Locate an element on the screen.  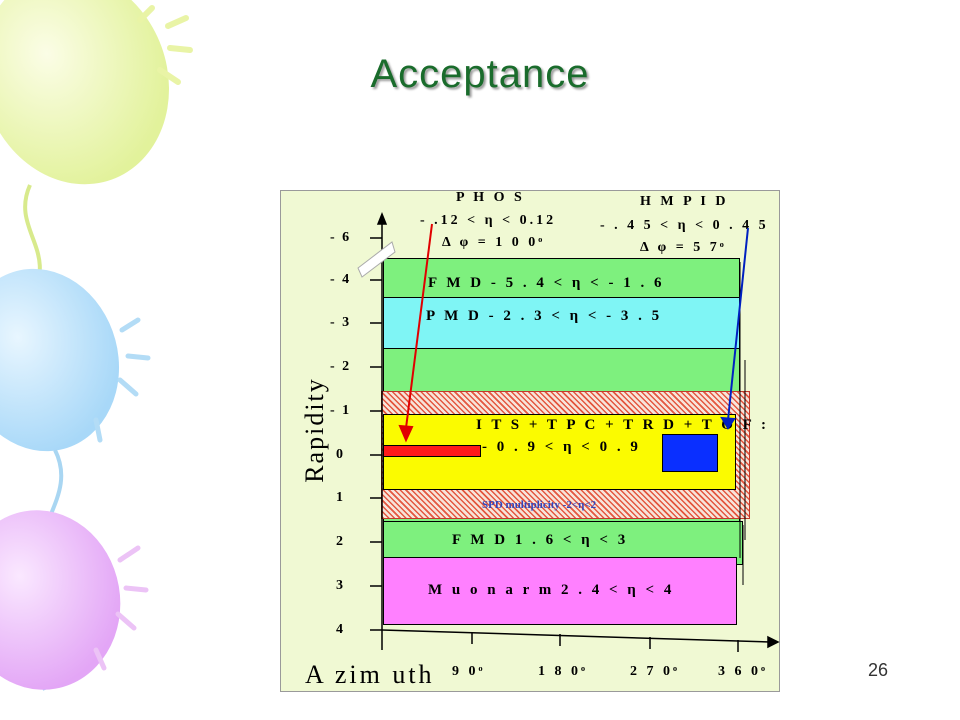
pmd-band: P M D - 2 . 3 < η < - 3 . 5 is located at coordinates (561, 323).